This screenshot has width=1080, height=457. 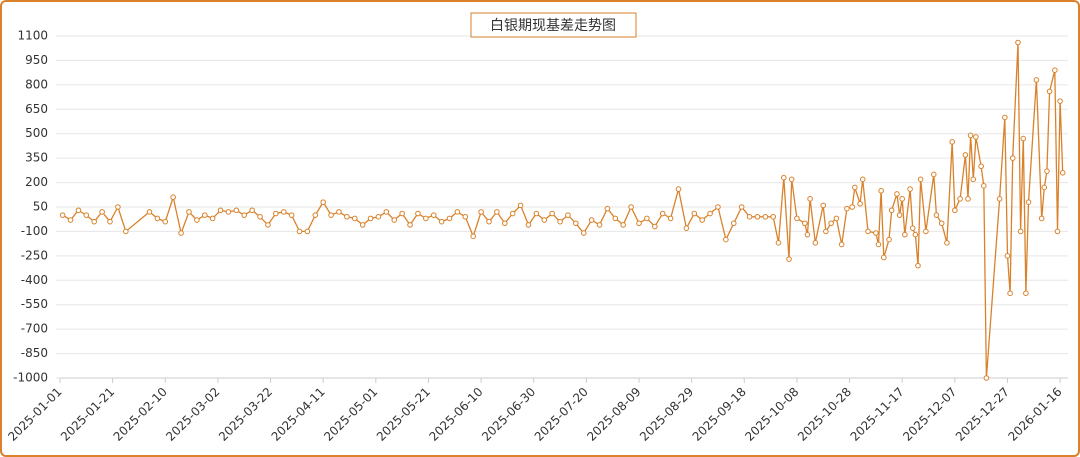 What do you see at coordinates (30, 378) in the screenshot?
I see `y-tick-label: -1000` at bounding box center [30, 378].